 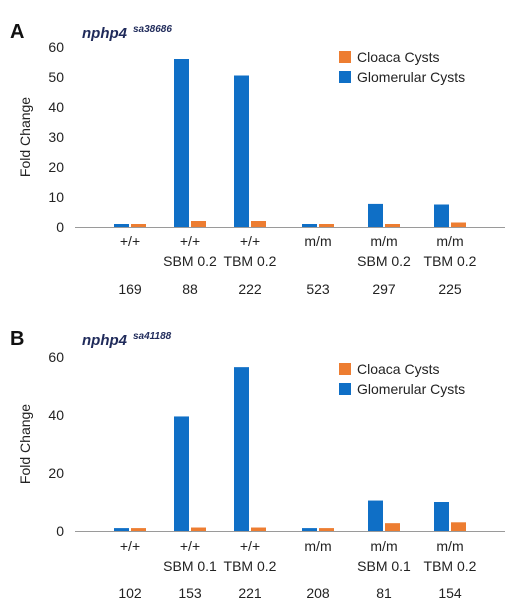 I want to click on sample-count-label: 523, so click(x=318, y=289).